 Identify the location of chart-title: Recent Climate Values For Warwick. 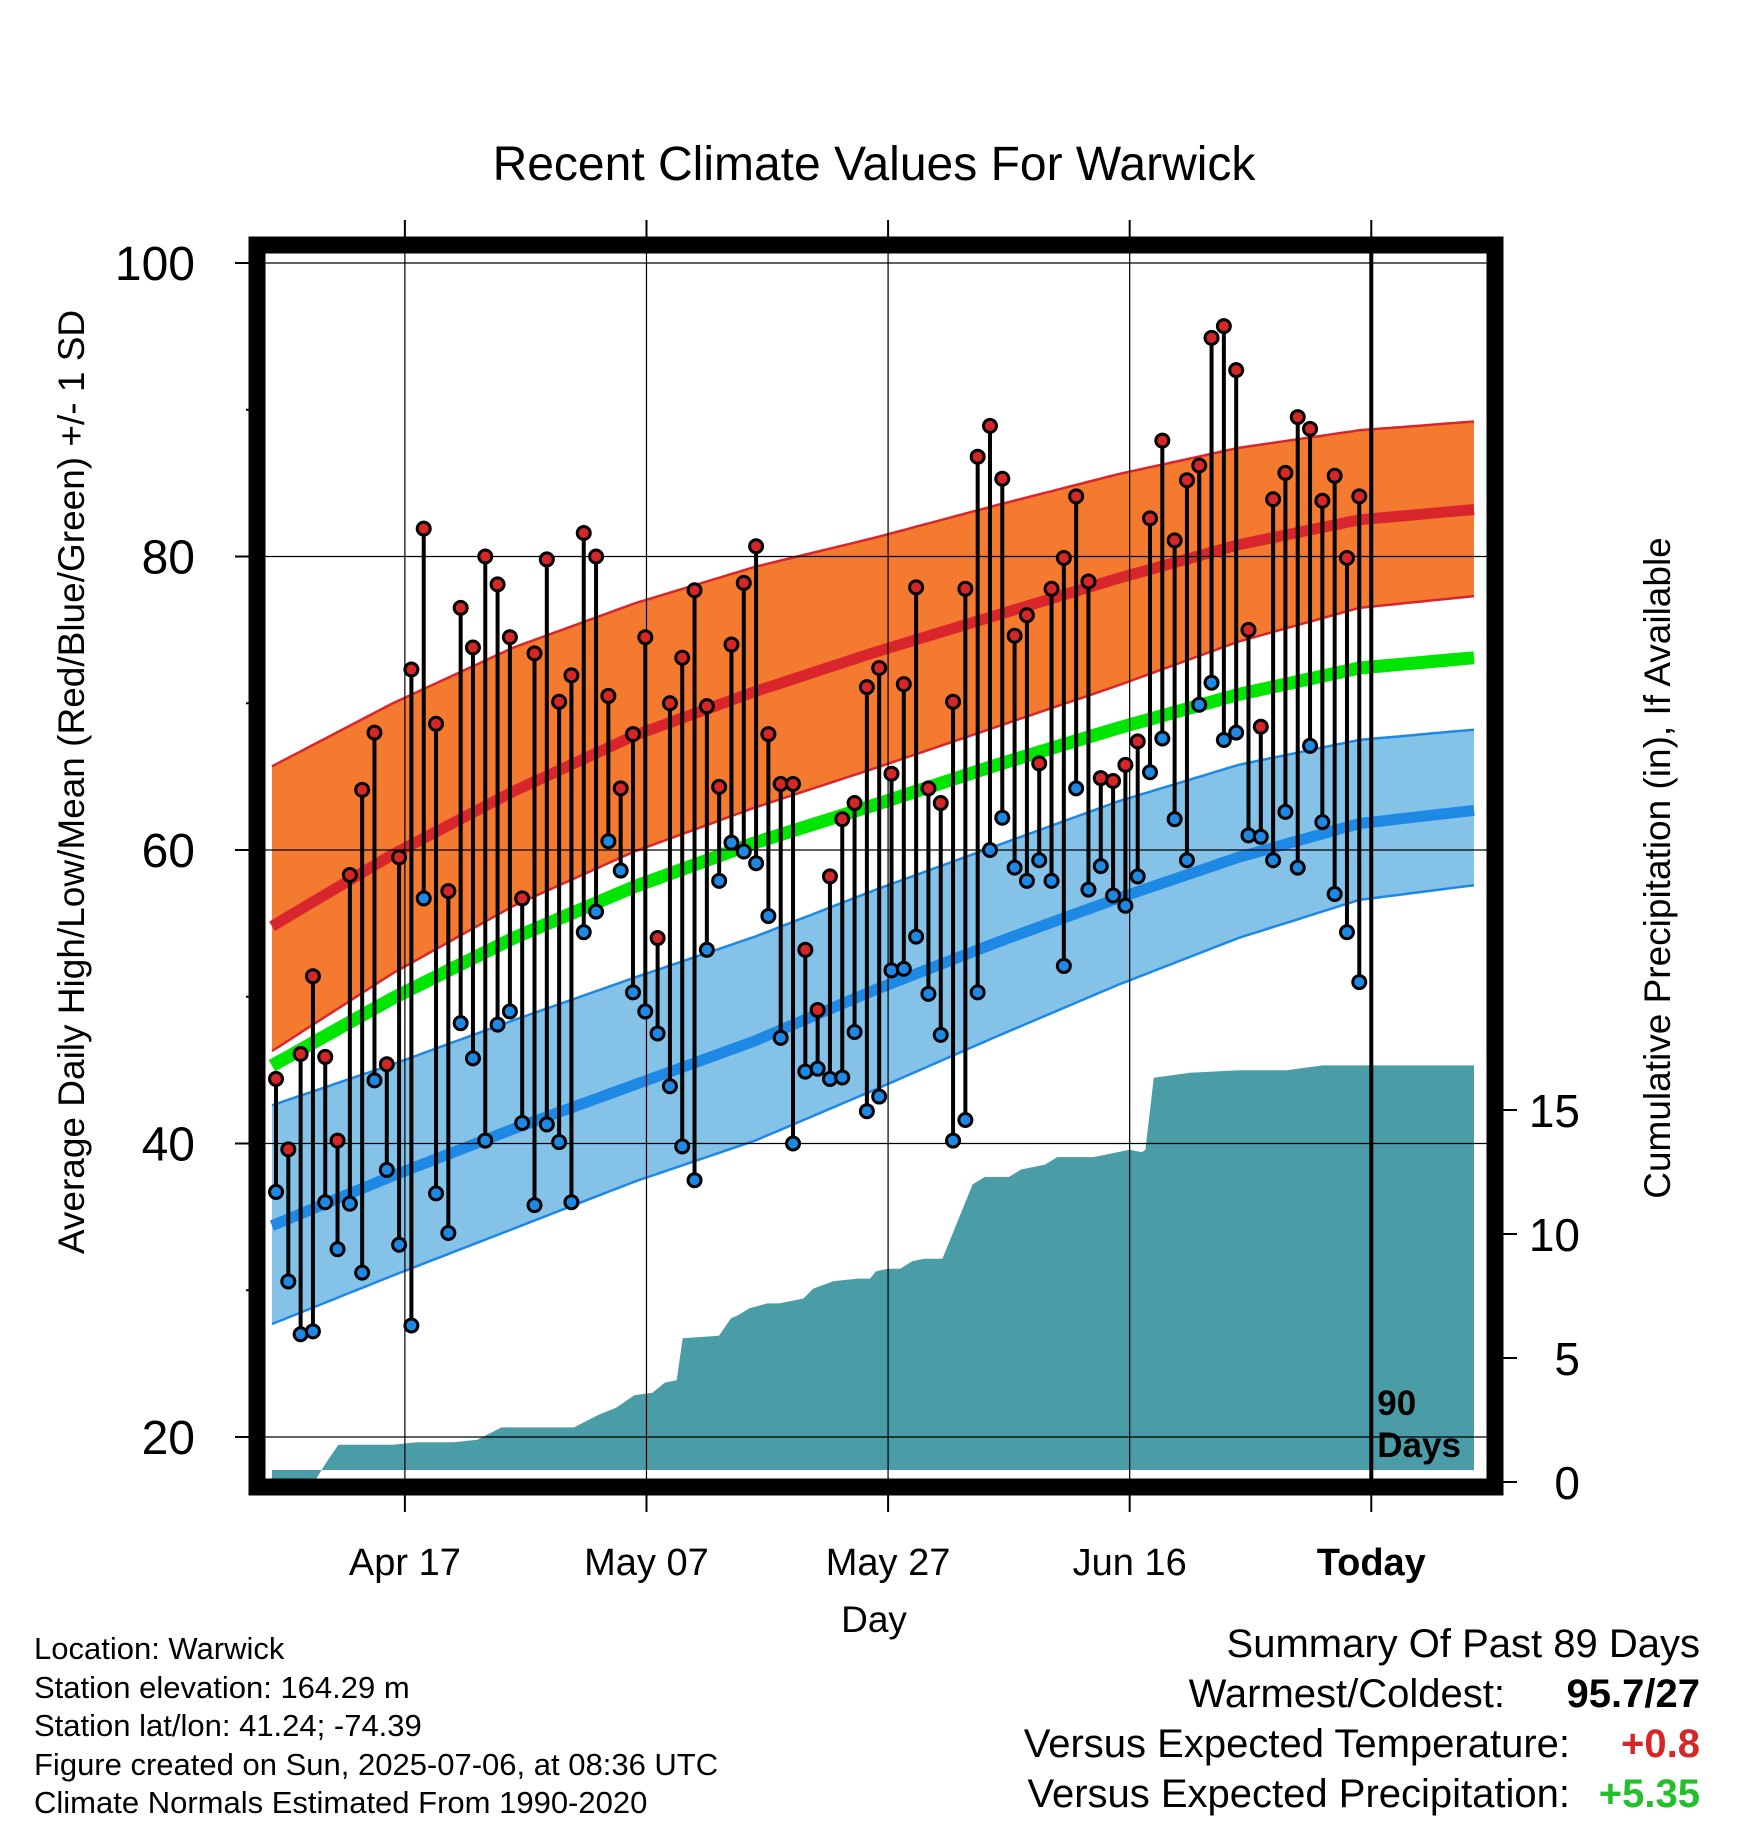
(875, 164).